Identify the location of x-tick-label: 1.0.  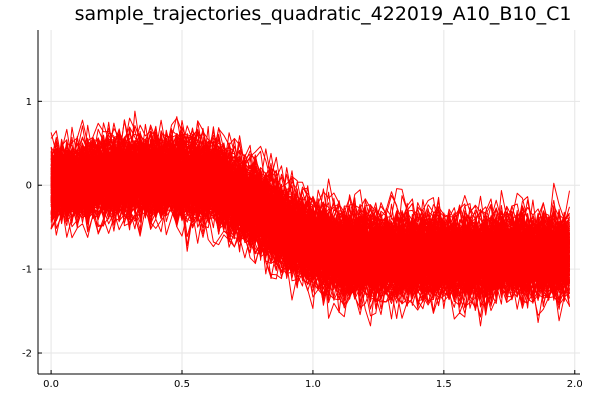
(313, 384).